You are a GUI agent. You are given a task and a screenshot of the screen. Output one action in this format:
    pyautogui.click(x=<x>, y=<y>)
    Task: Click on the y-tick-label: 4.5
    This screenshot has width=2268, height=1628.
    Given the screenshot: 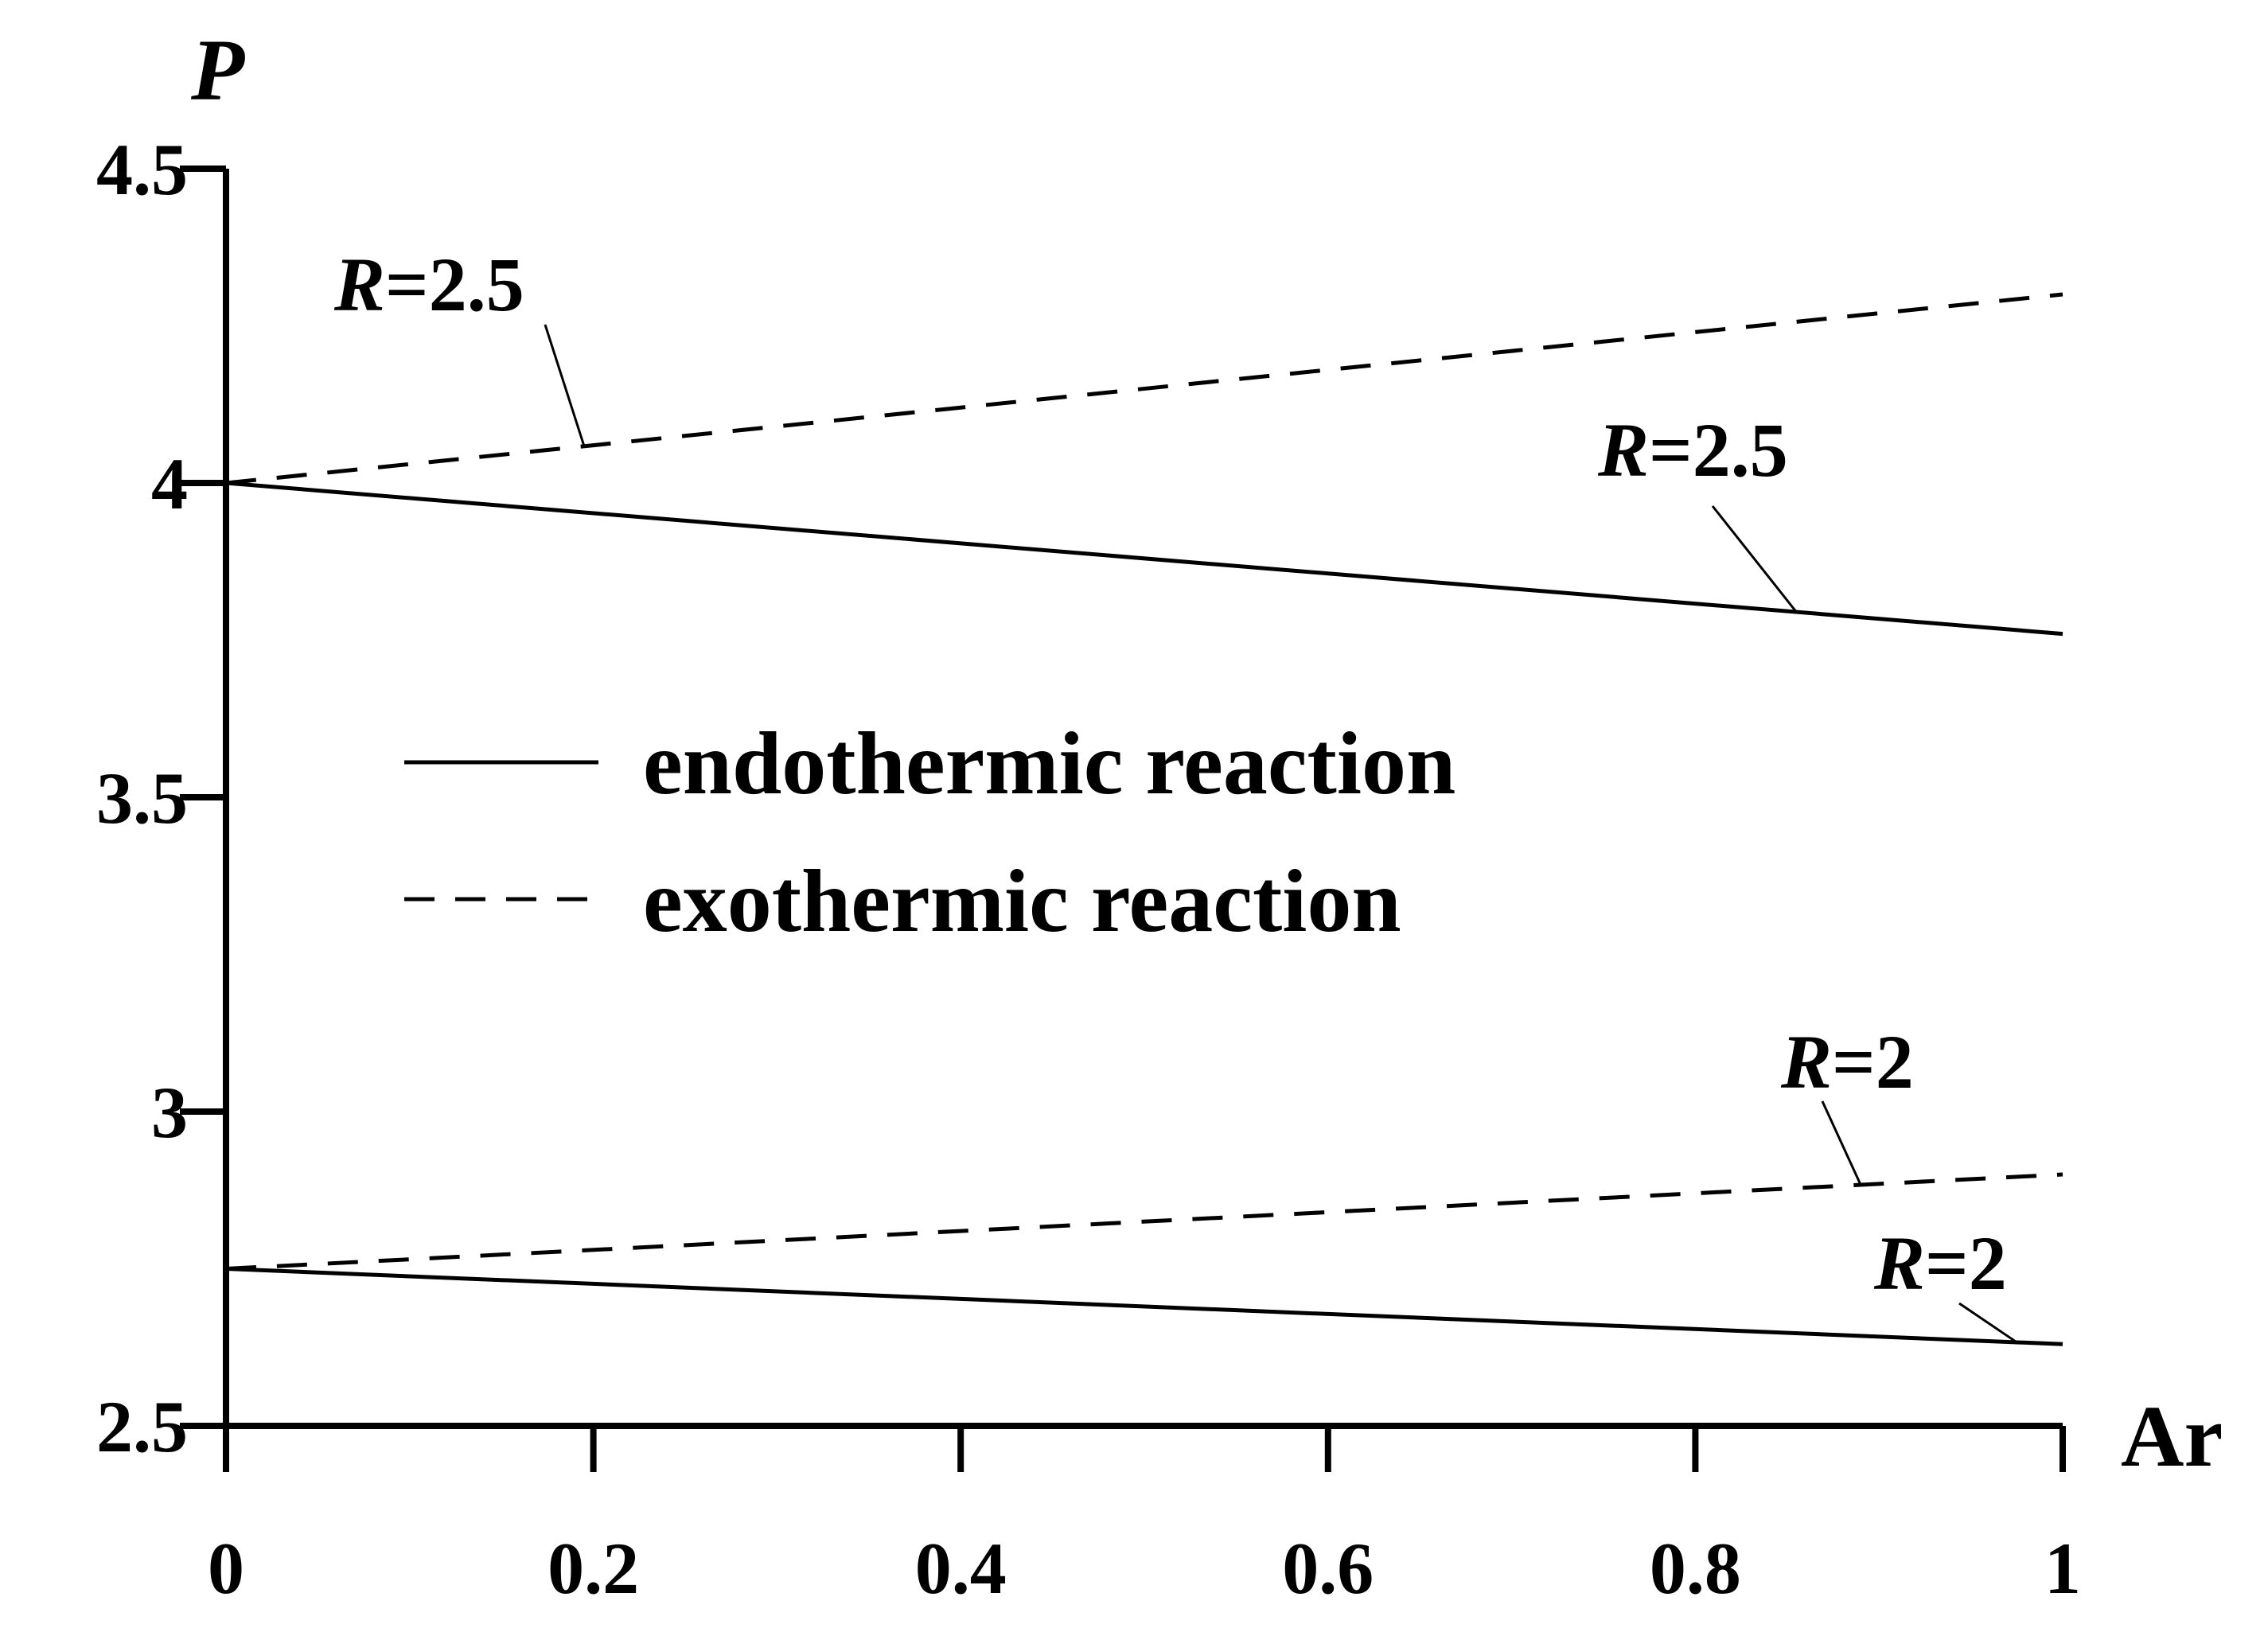 What is the action you would take?
    pyautogui.click(x=142, y=169)
    